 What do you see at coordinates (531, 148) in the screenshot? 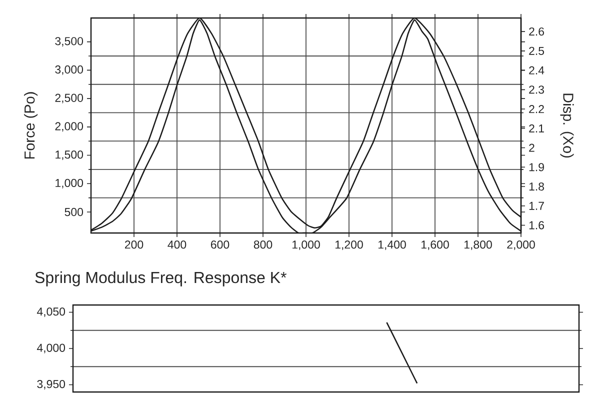
I see `y2-tick-label: 2` at bounding box center [531, 148].